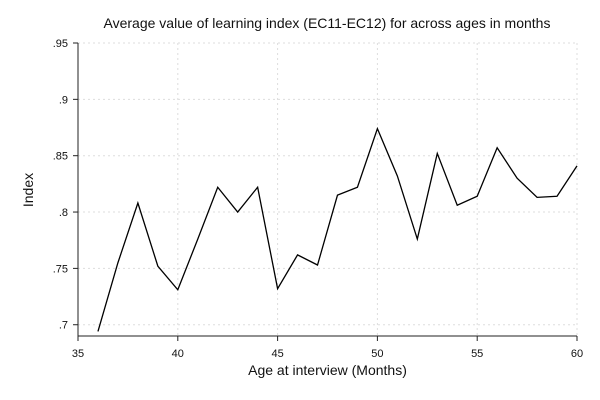 This screenshot has width=600, height=400. I want to click on y-tick-label-5: .95, so click(60, 44).